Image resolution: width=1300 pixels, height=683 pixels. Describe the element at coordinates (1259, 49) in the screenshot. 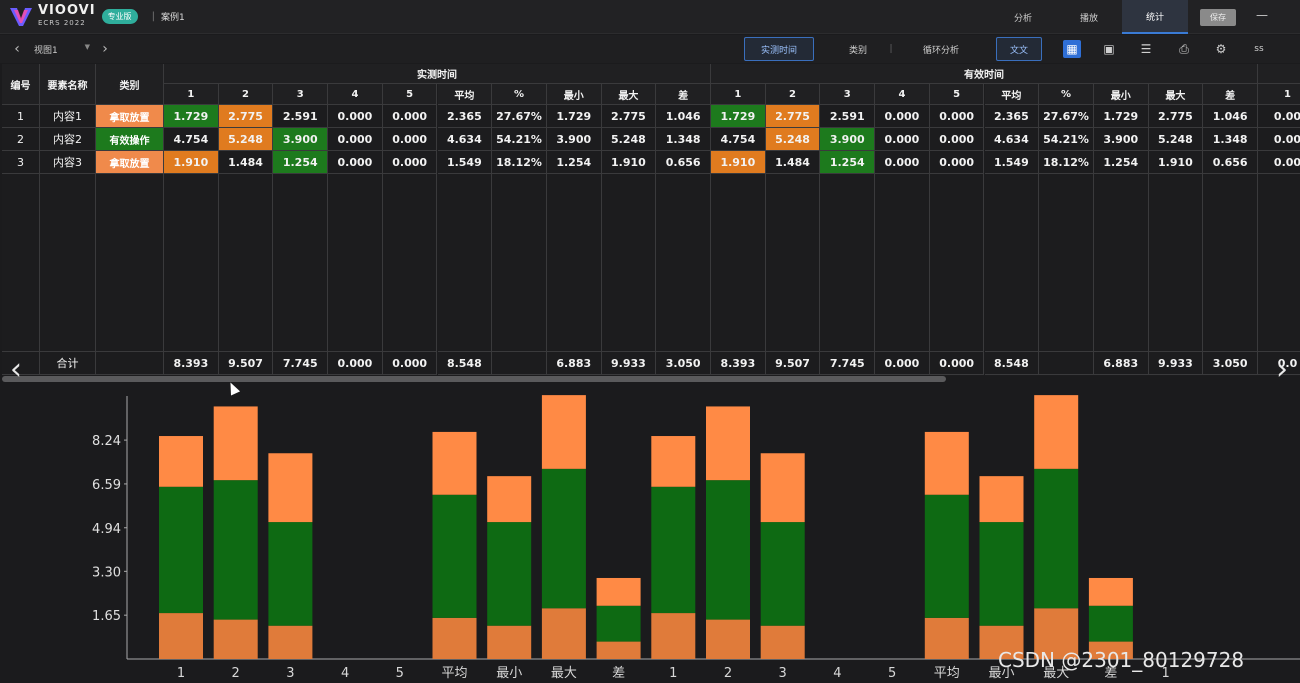

I see `extra-settings-label: ss` at that location.